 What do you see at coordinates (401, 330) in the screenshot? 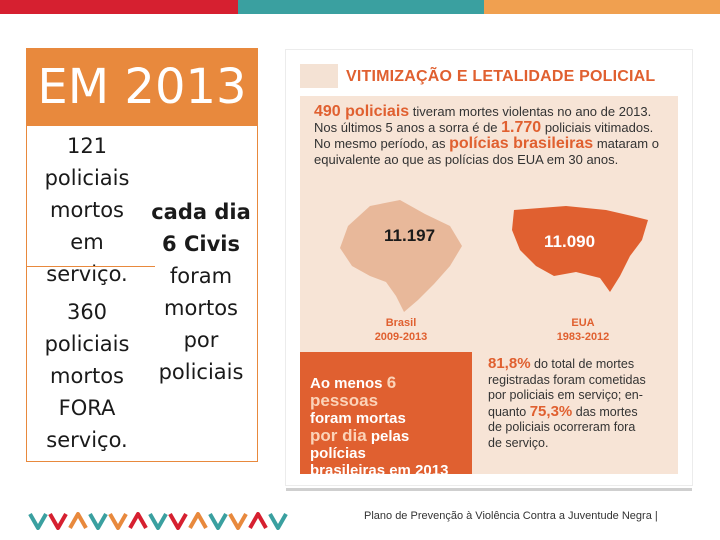
I see `brazil-label: Brasil 2009-2013` at bounding box center [401, 330].